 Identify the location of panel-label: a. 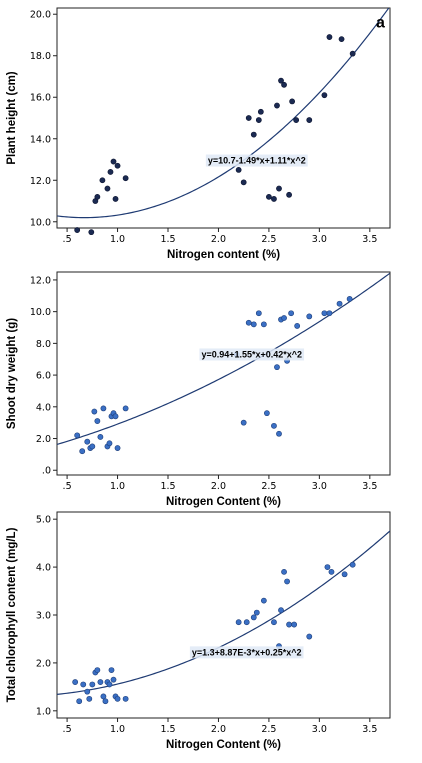
(380, 23).